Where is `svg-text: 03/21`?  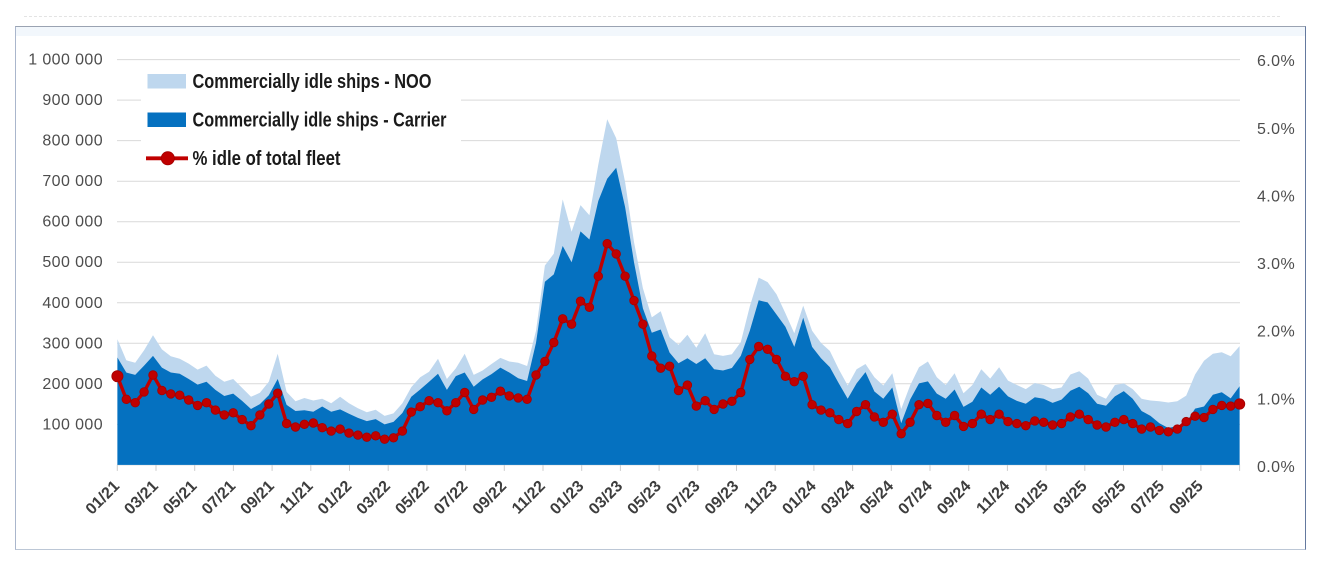
svg-text: 03/21 is located at coordinates (141, 498).